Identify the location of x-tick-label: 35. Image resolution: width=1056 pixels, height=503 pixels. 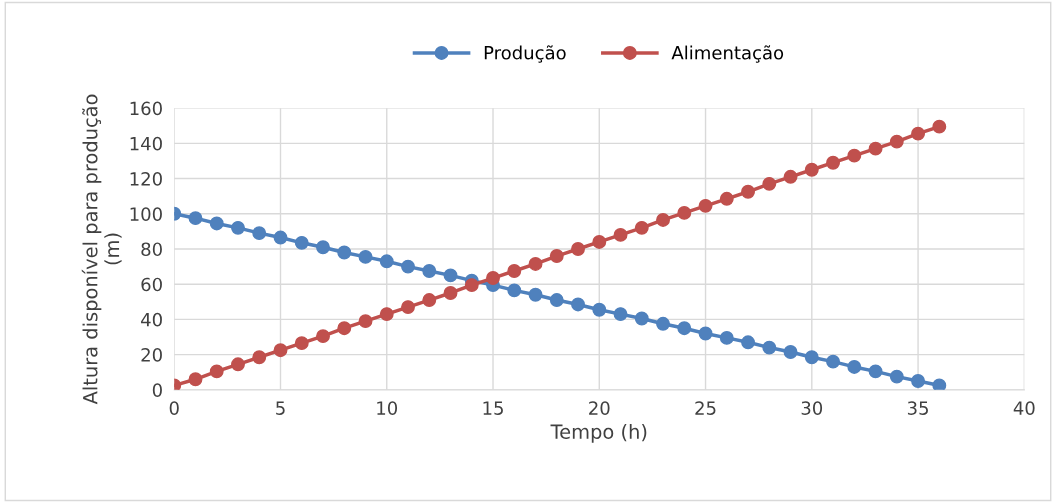
(917, 408).